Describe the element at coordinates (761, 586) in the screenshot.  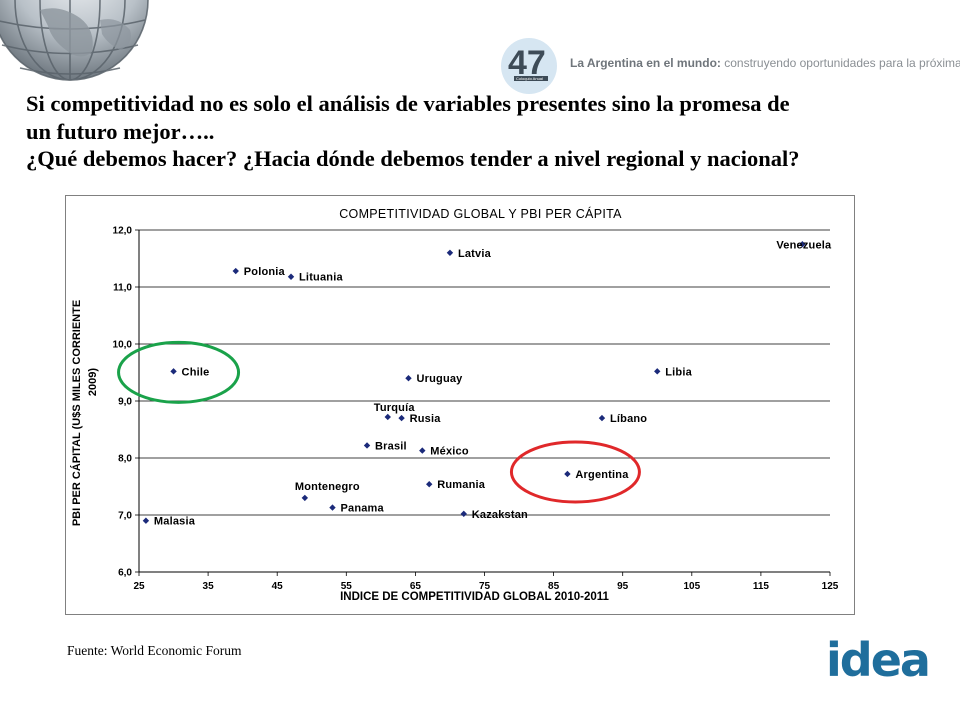
I see `x-tick-label: 115` at that location.